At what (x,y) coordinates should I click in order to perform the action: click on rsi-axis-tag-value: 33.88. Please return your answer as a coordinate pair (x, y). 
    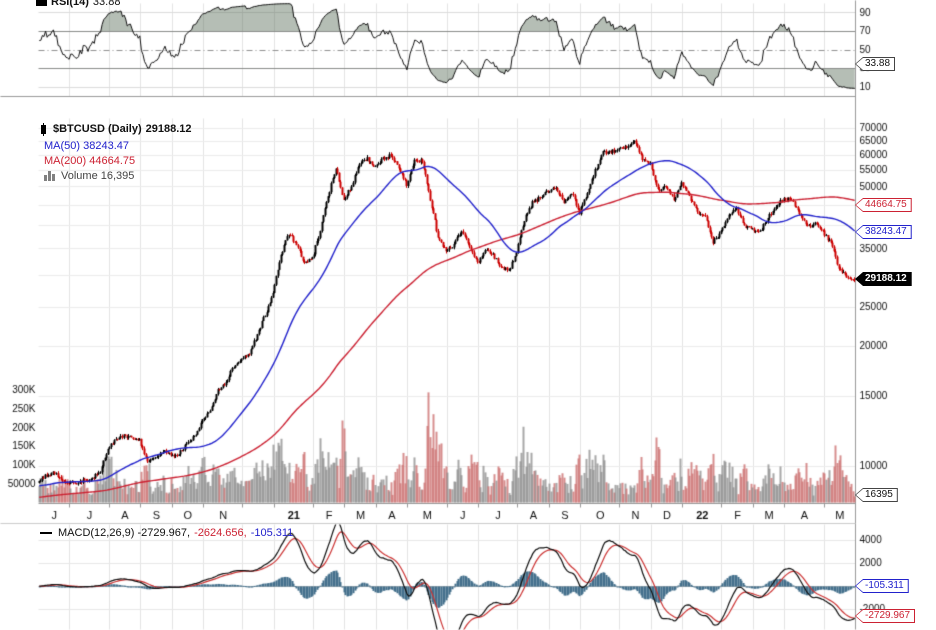
    Looking at the image, I should click on (875, 64).